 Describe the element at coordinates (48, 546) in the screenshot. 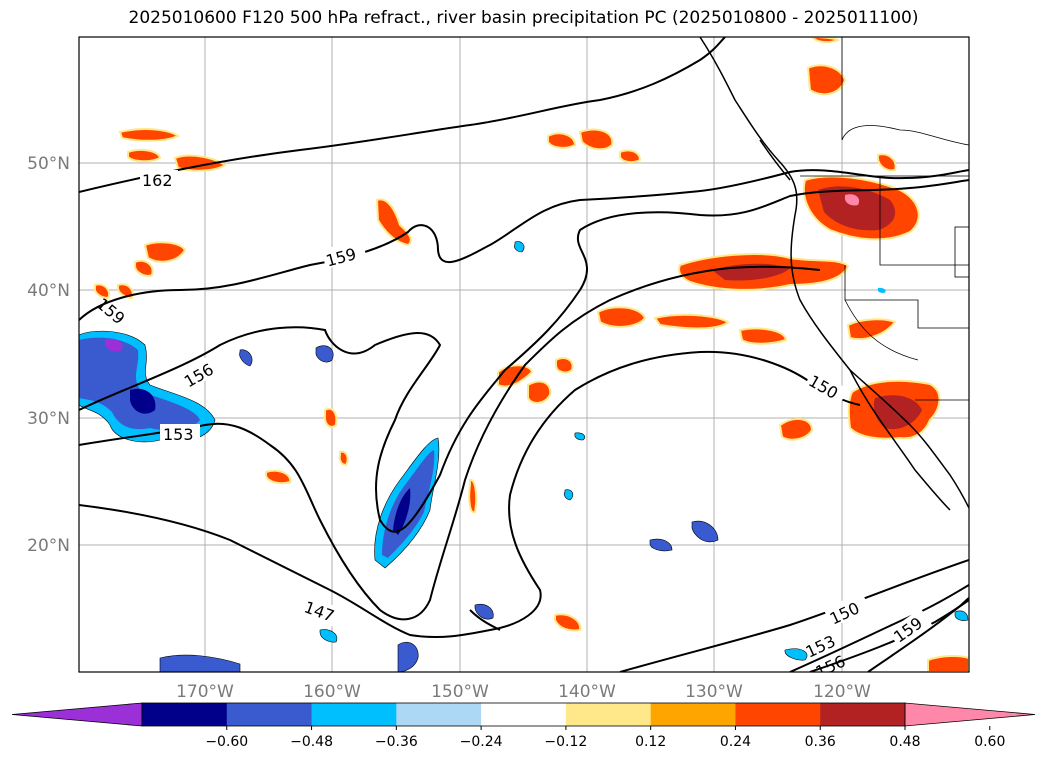

I see `lat-label-20: 20°N` at that location.